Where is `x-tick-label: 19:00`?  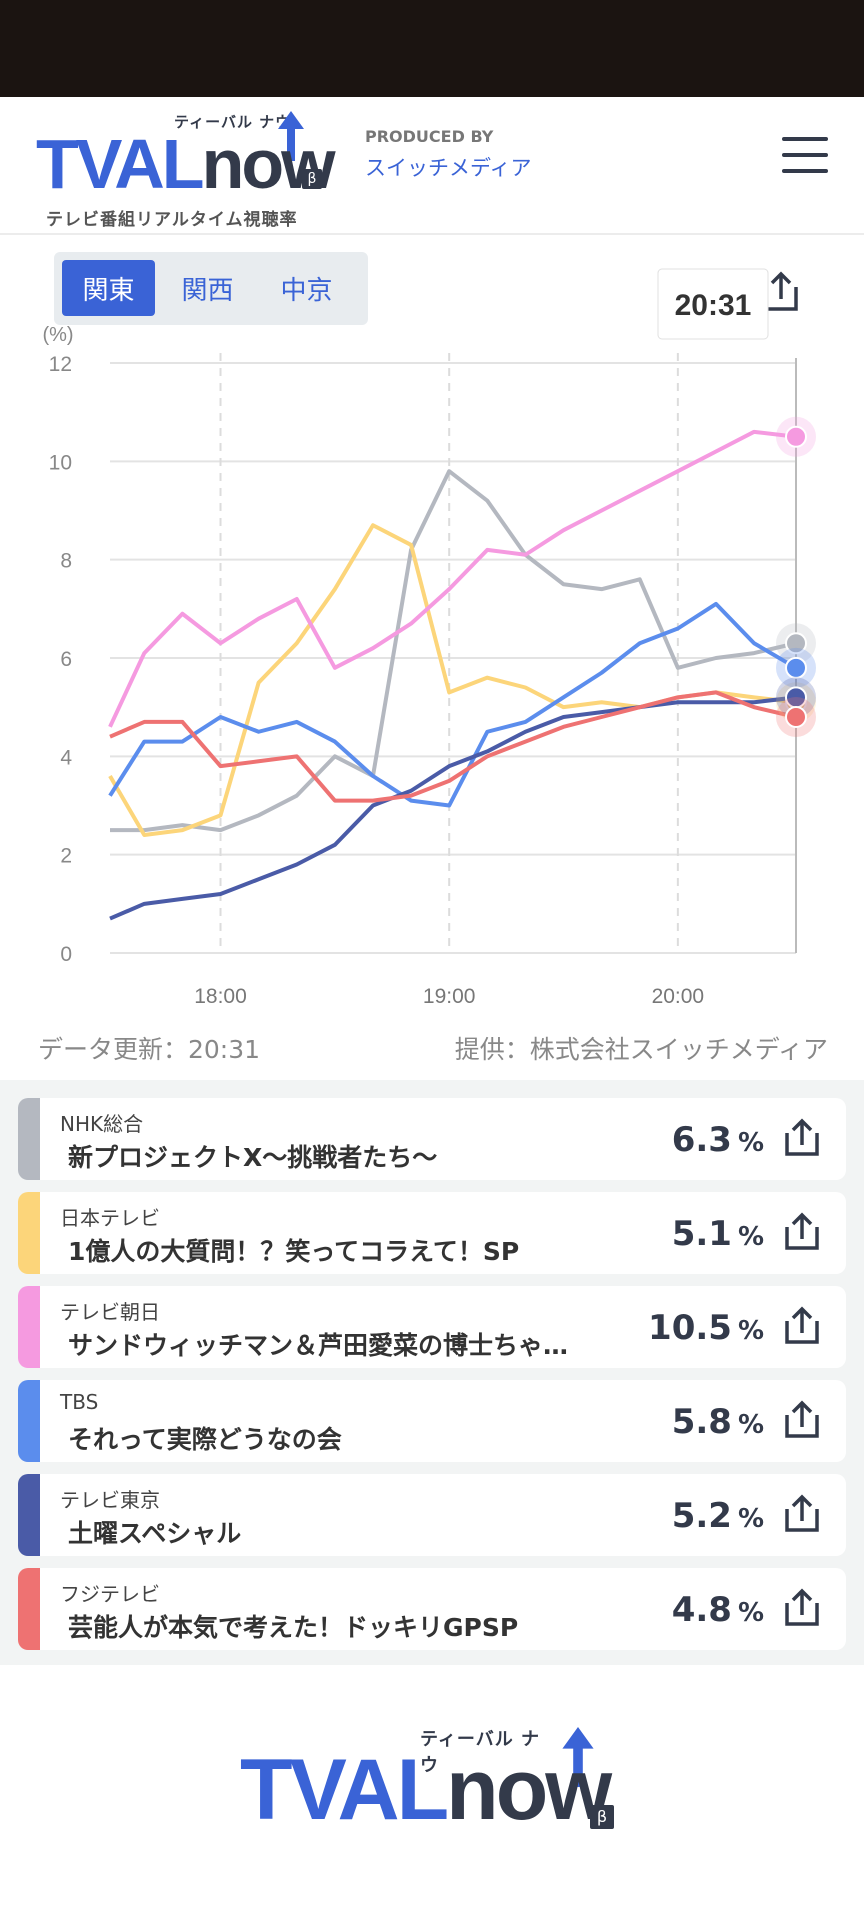
x-tick-label: 19:00 is located at coordinates (449, 996).